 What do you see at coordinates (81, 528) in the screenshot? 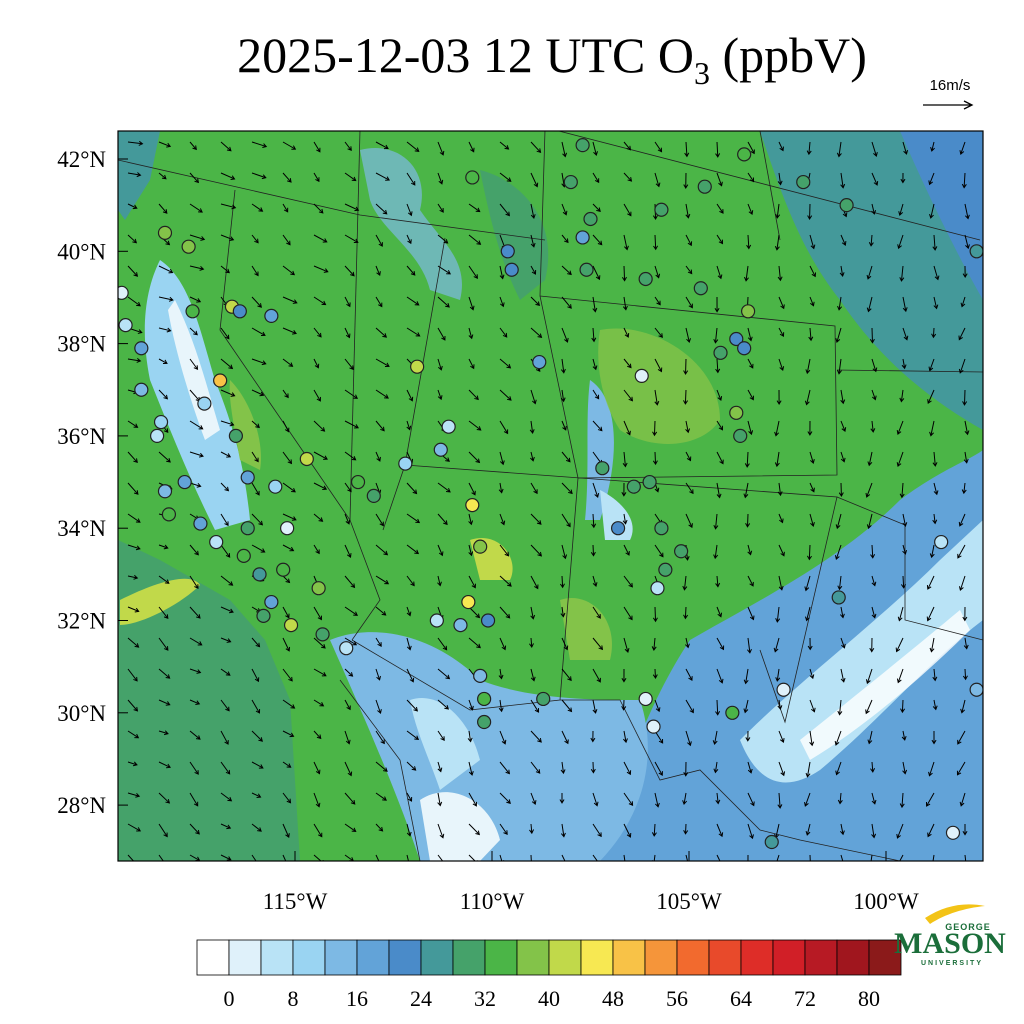
I see `lat-label: 34°N` at bounding box center [81, 528].